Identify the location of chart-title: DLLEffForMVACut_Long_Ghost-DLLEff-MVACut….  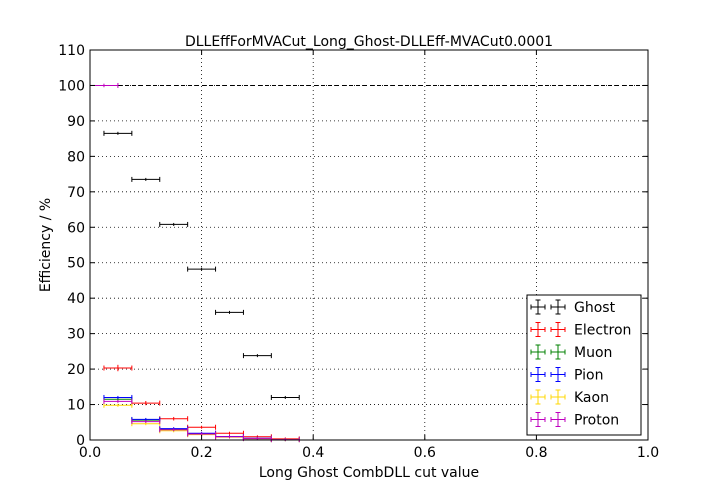
(369, 42).